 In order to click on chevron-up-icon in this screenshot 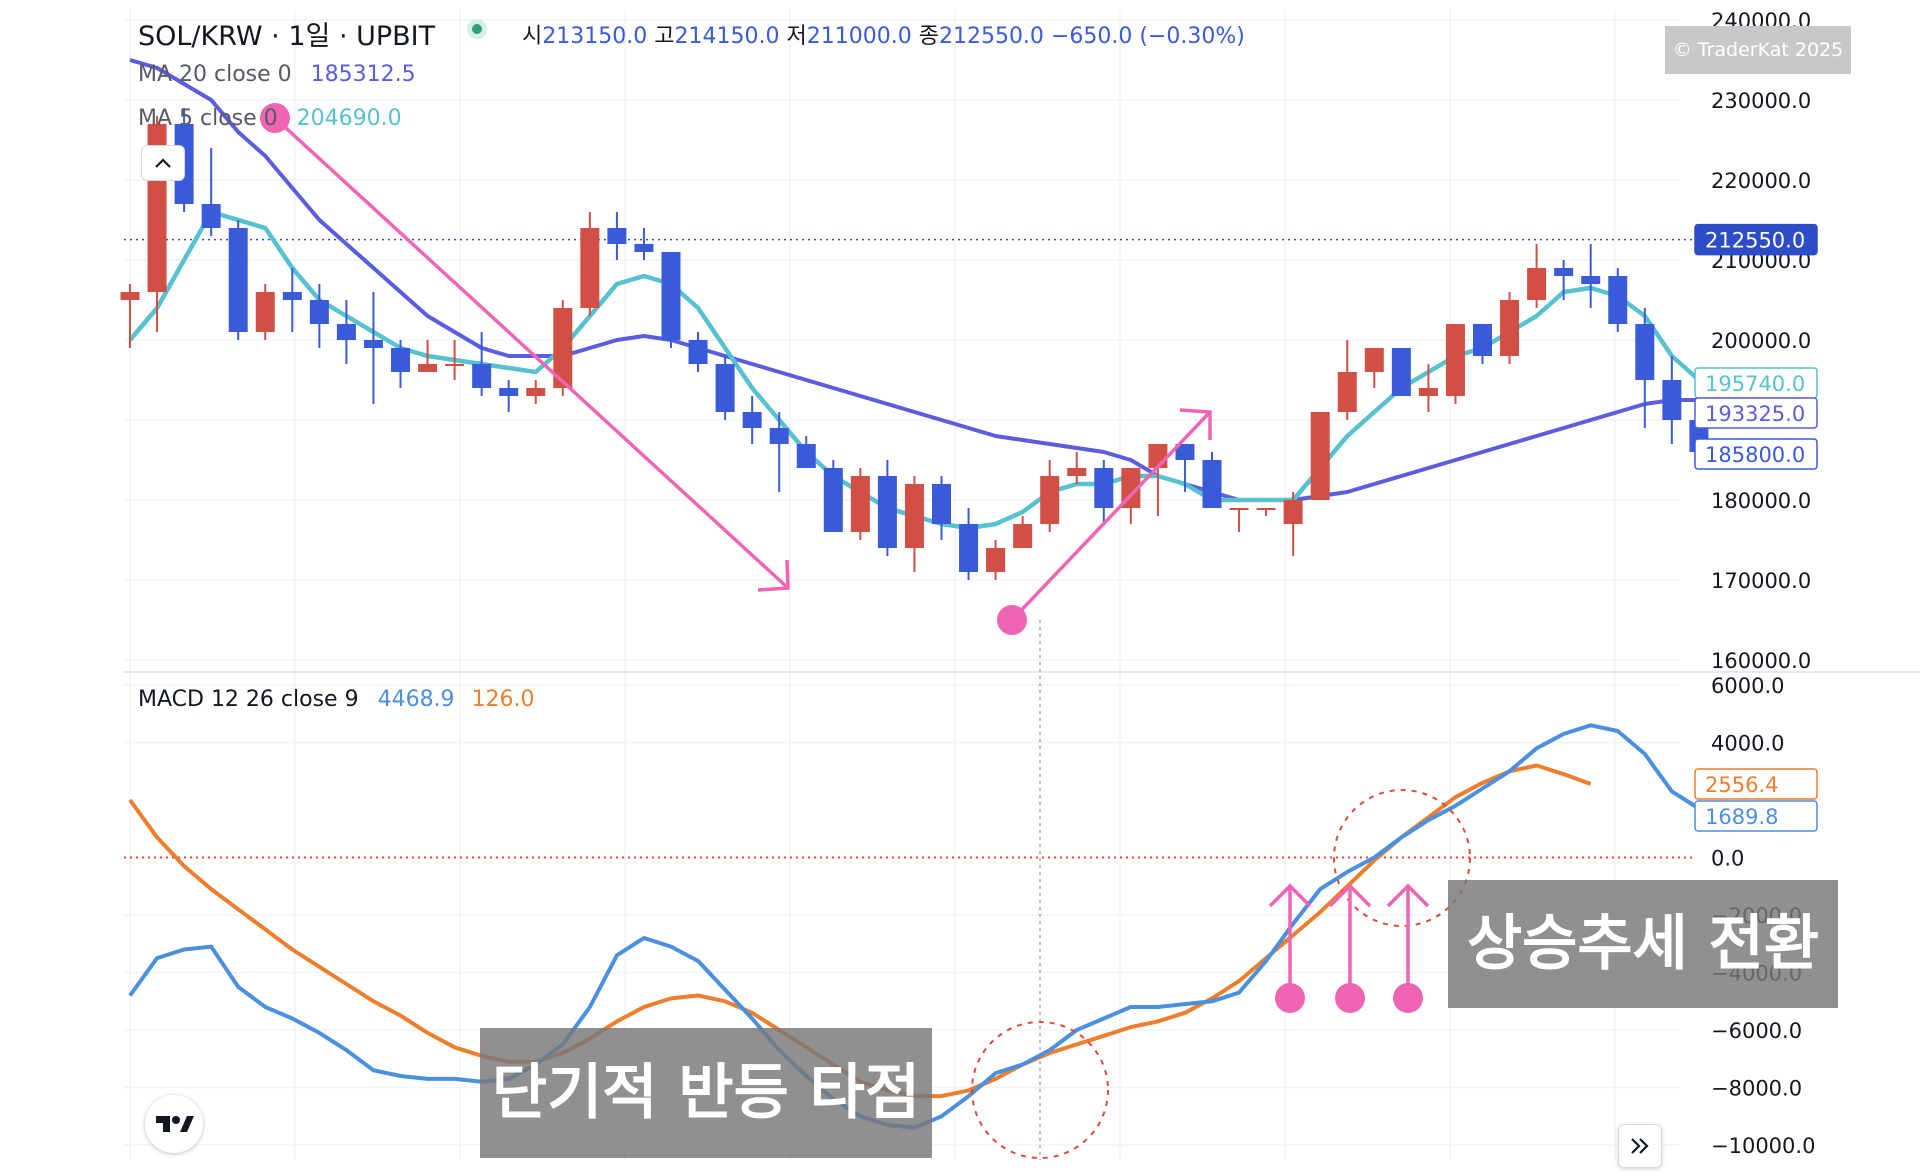, I will do `click(163, 163)`.